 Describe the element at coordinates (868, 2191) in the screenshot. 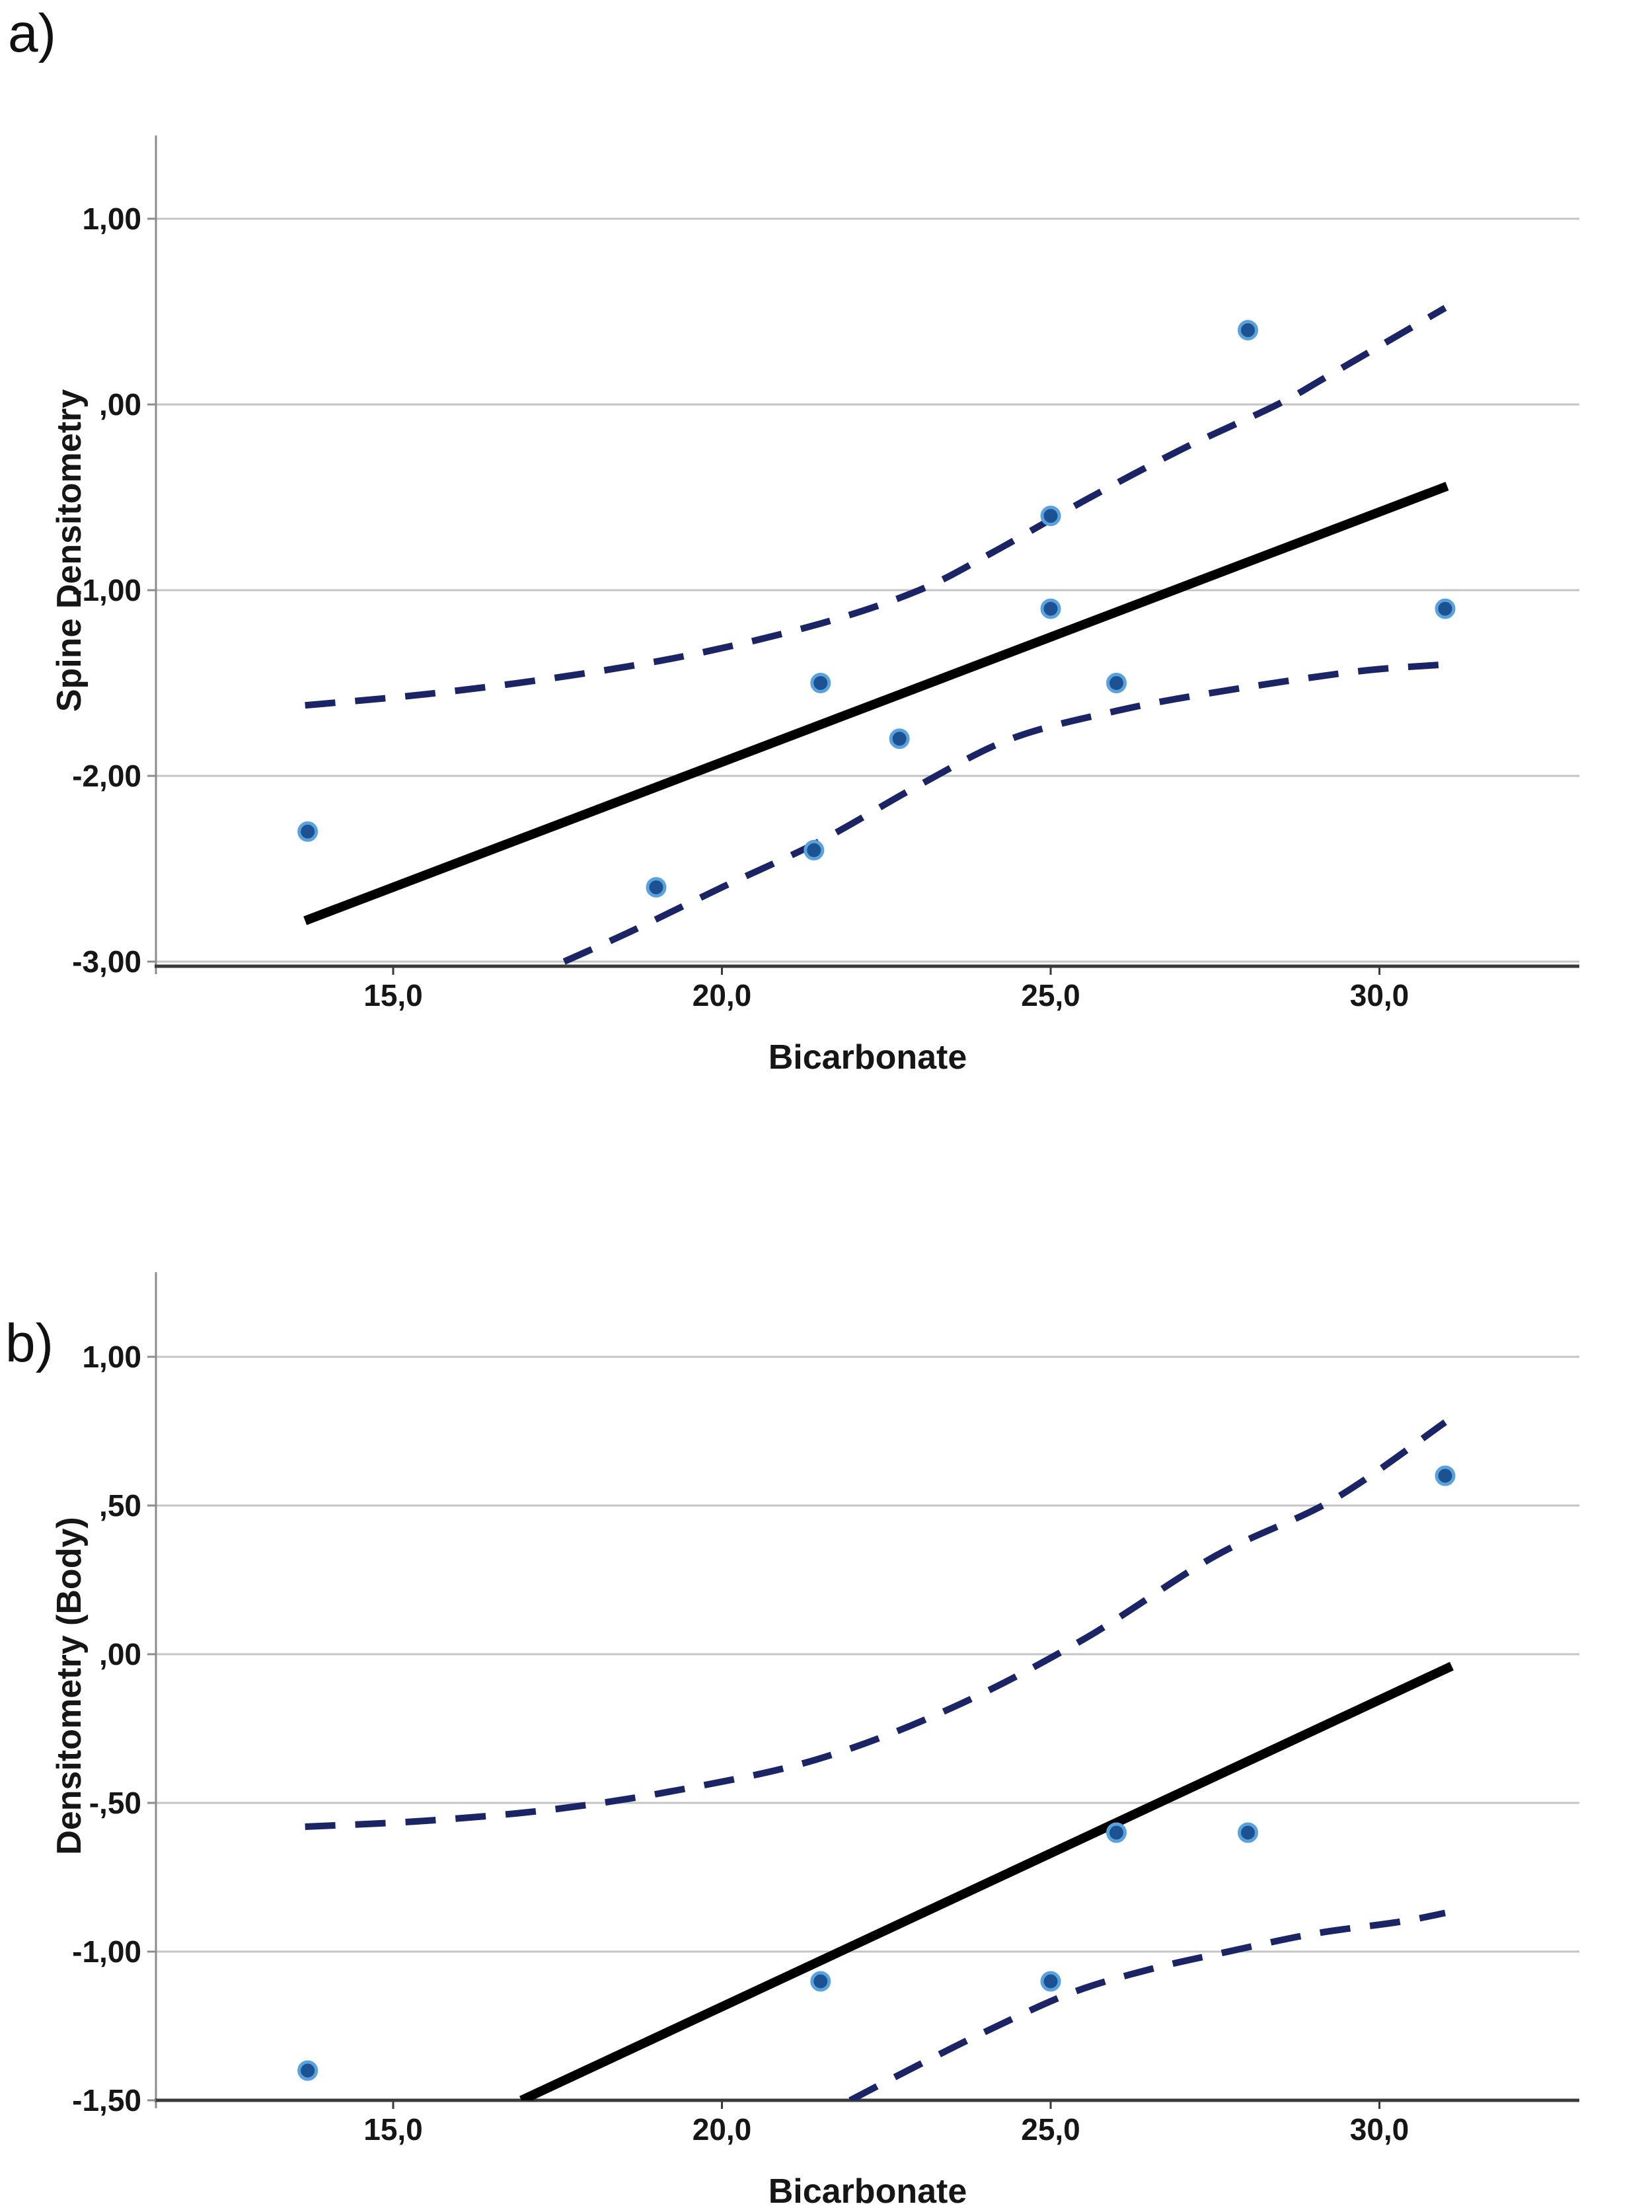

I see `x-axis-title-bicarbonate-b: Bicarbonate` at that location.